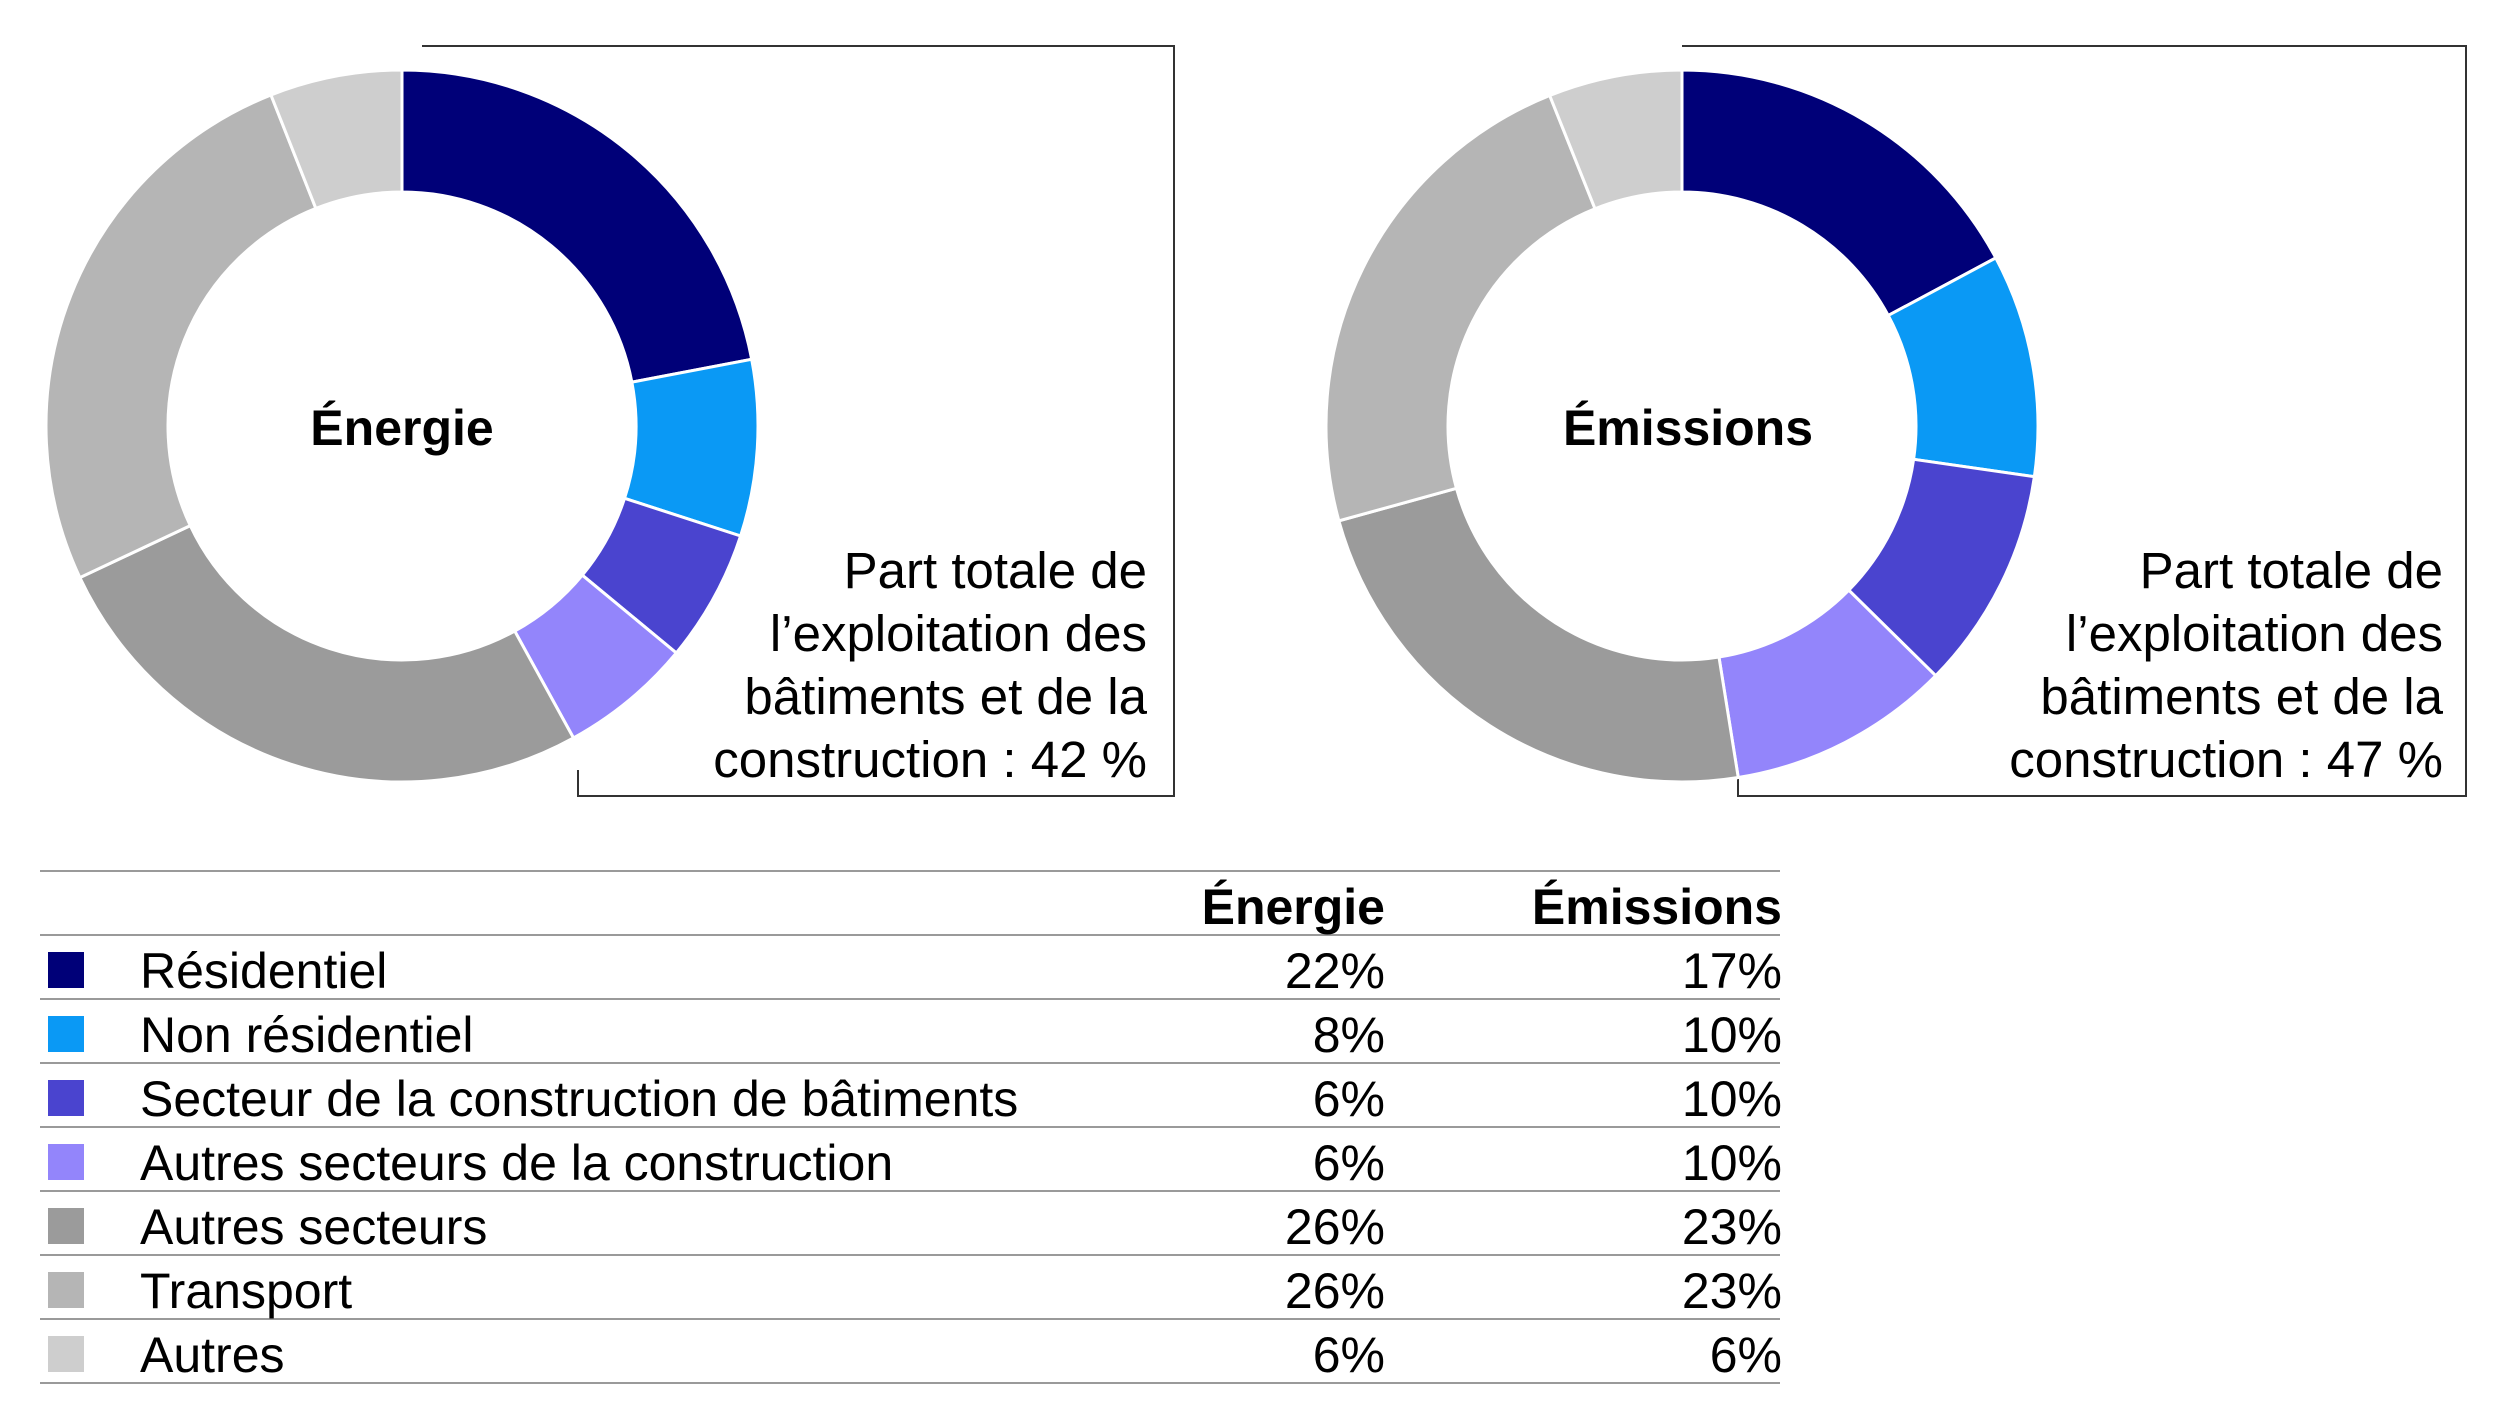  I want to click on row-emissions-value: 17%, so click(1731, 971).